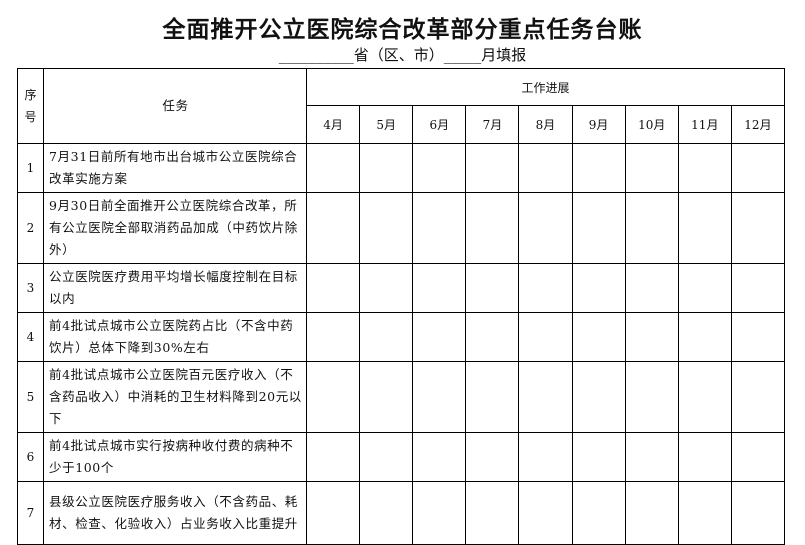 Image resolution: width=805 pixels, height=545 pixels. Describe the element at coordinates (30, 513) in the screenshot. I see `row-number: 7` at that location.